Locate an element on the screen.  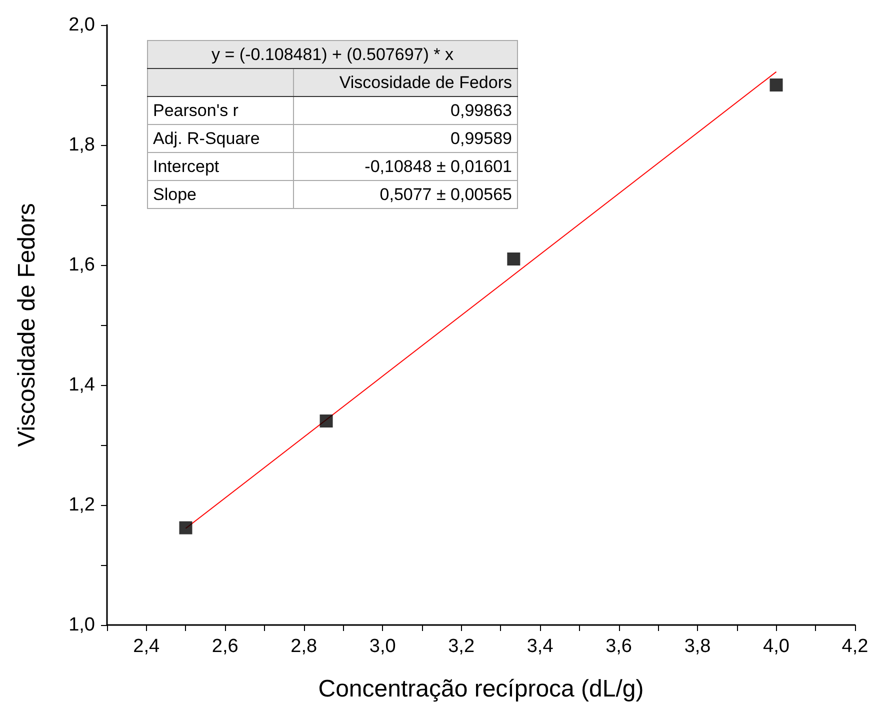
annotation: Slope is located at coordinates (221, 194).